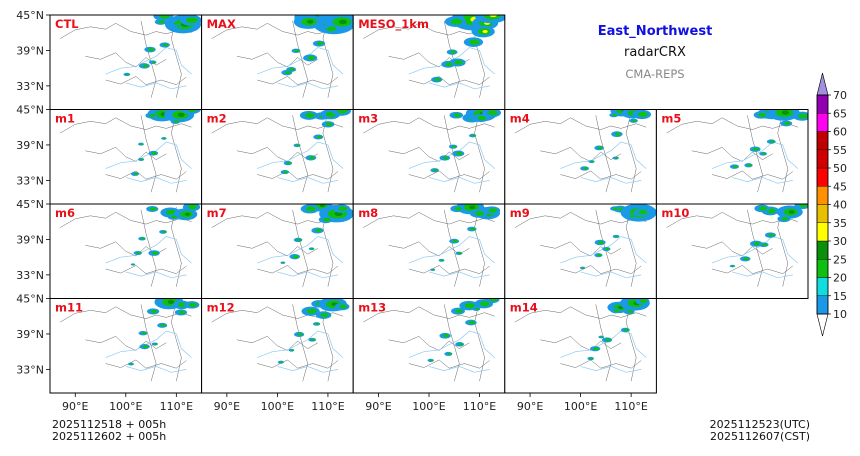 This screenshot has width=860, height=456. What do you see at coordinates (368, 119) in the screenshot?
I see `panel-label: m3` at bounding box center [368, 119].